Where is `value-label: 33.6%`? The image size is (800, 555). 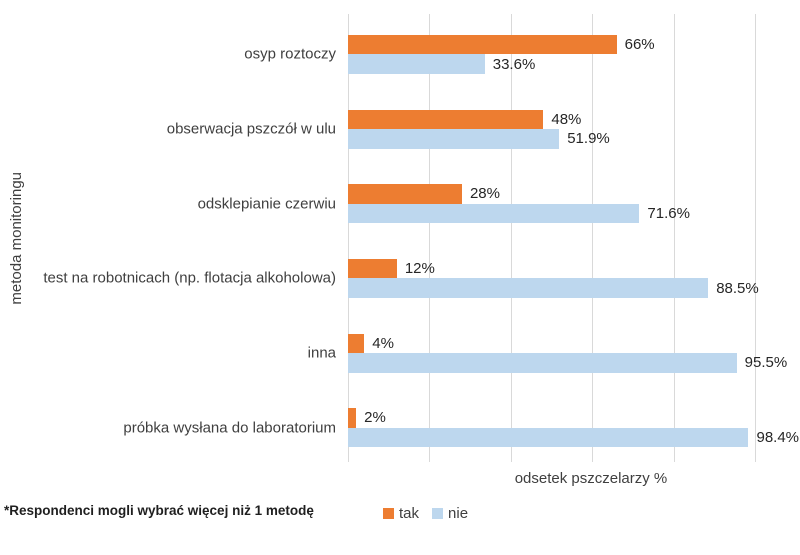
value-label: 33.6% is located at coordinates (514, 64).